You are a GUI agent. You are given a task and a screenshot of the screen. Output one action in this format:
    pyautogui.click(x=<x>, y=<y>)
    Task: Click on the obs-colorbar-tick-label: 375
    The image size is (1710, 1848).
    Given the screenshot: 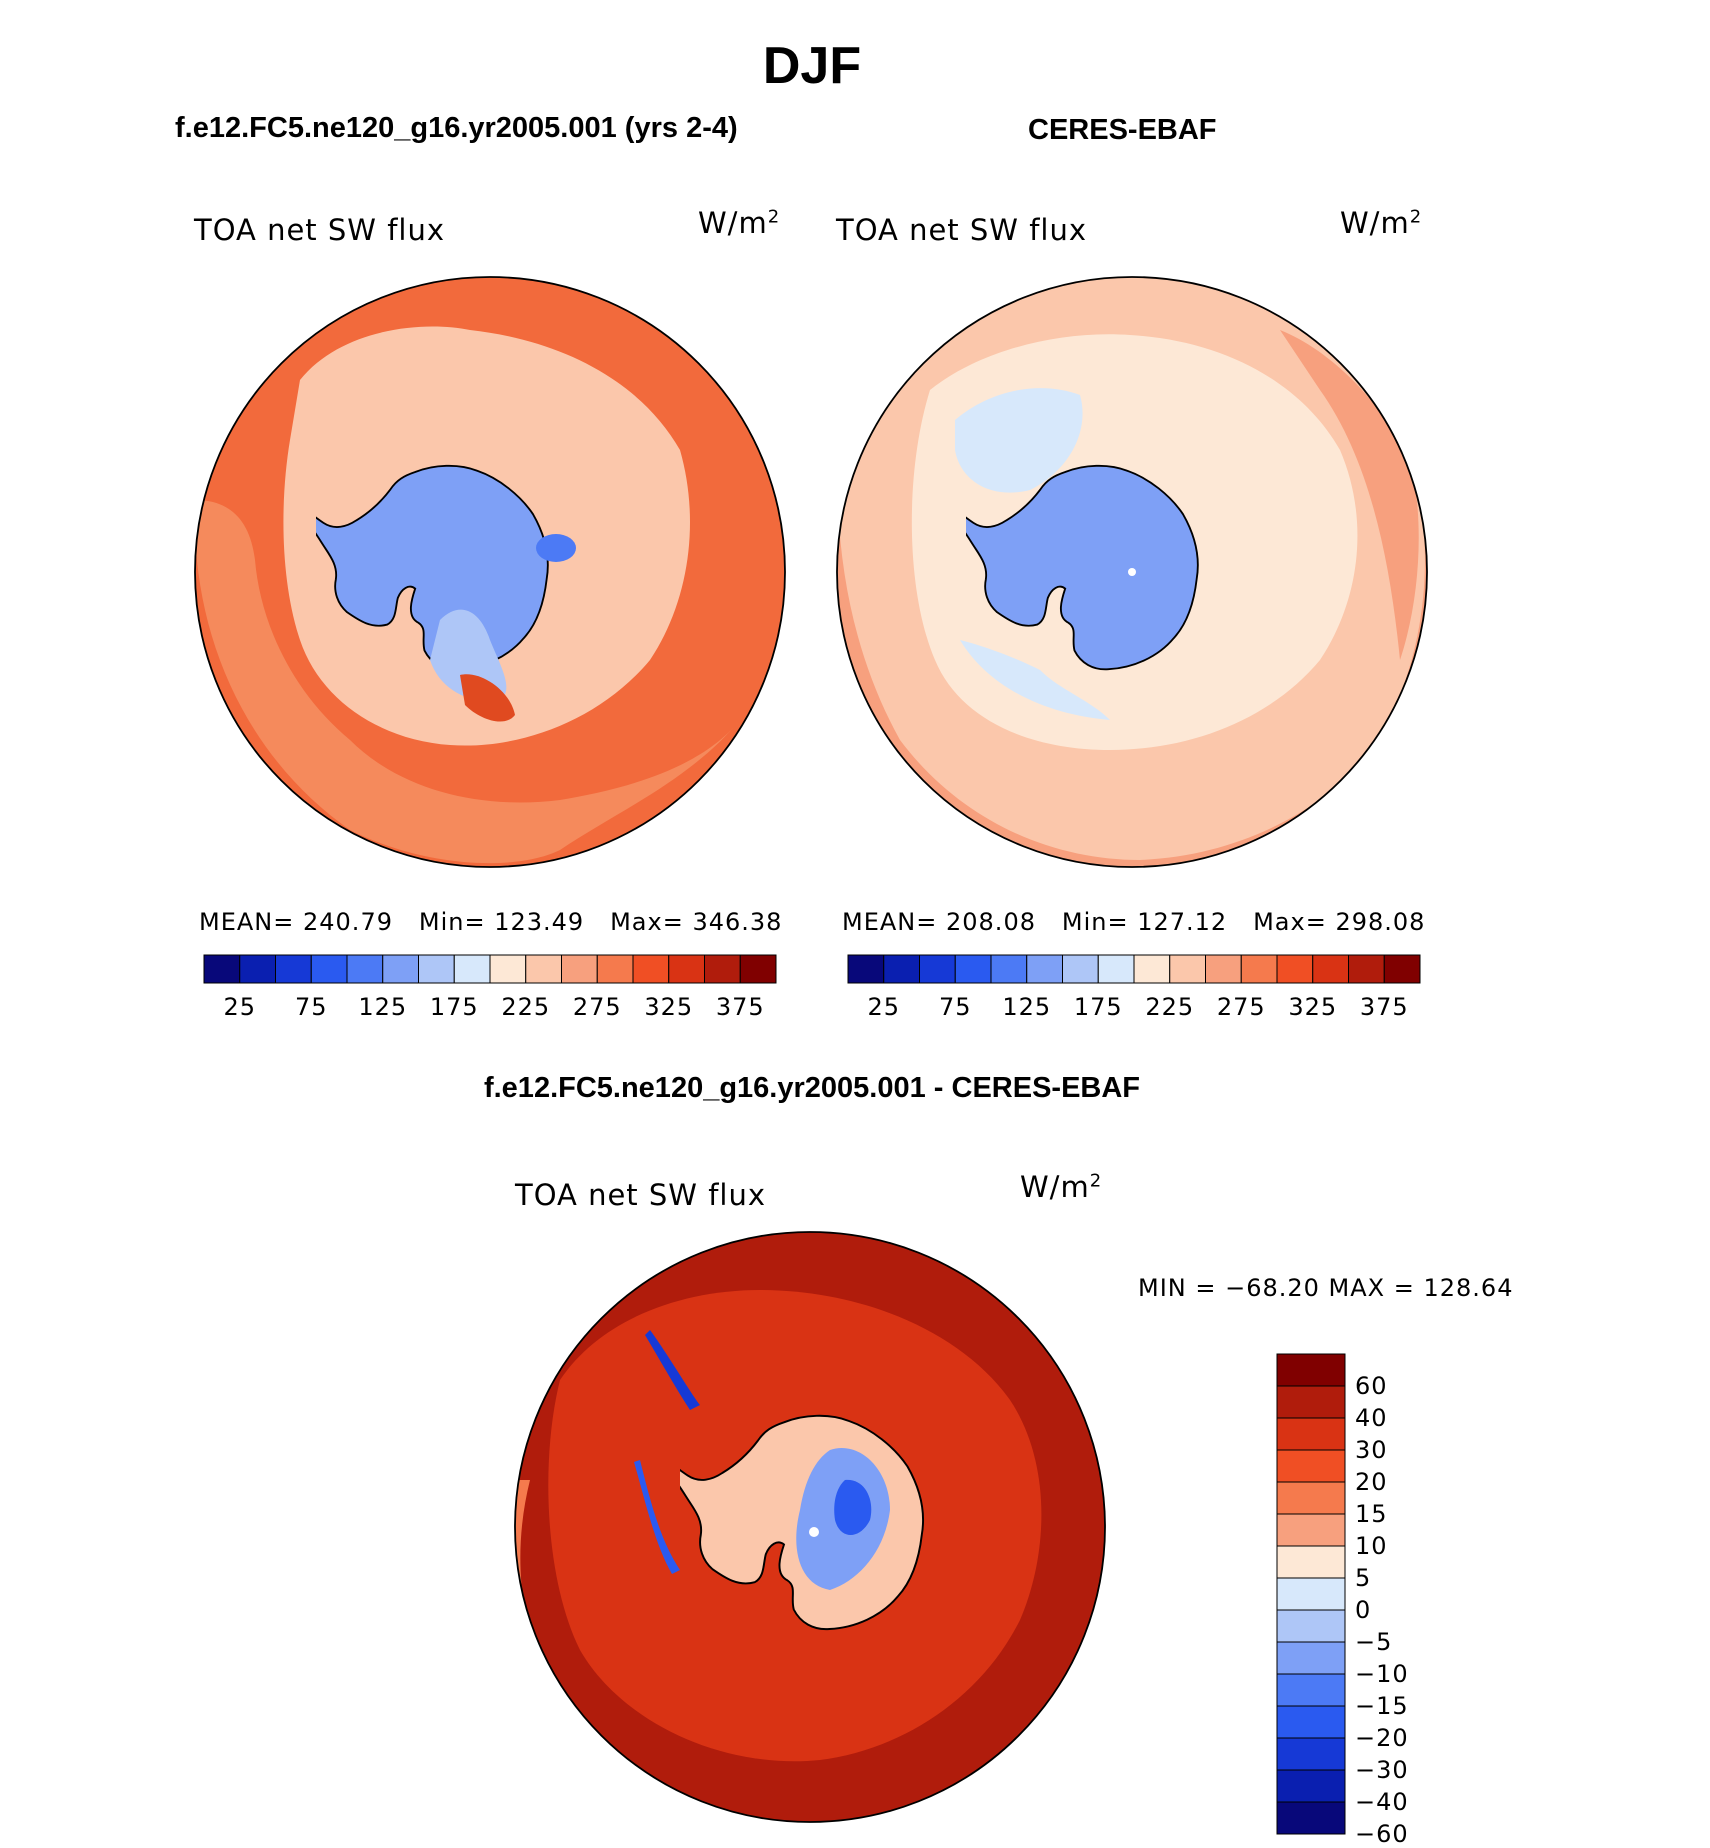 What is the action you would take?
    pyautogui.click(x=1384, y=1007)
    